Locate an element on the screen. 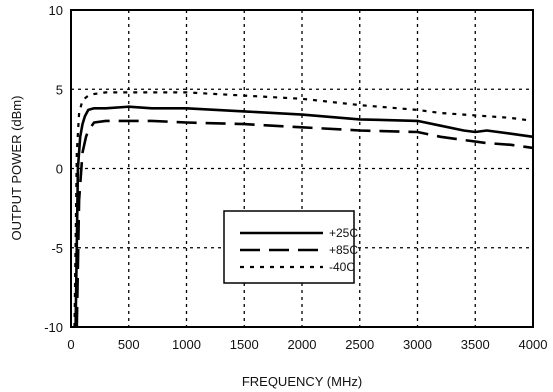 The image size is (553, 392). legend-label-2: -40C is located at coordinates (342, 267).